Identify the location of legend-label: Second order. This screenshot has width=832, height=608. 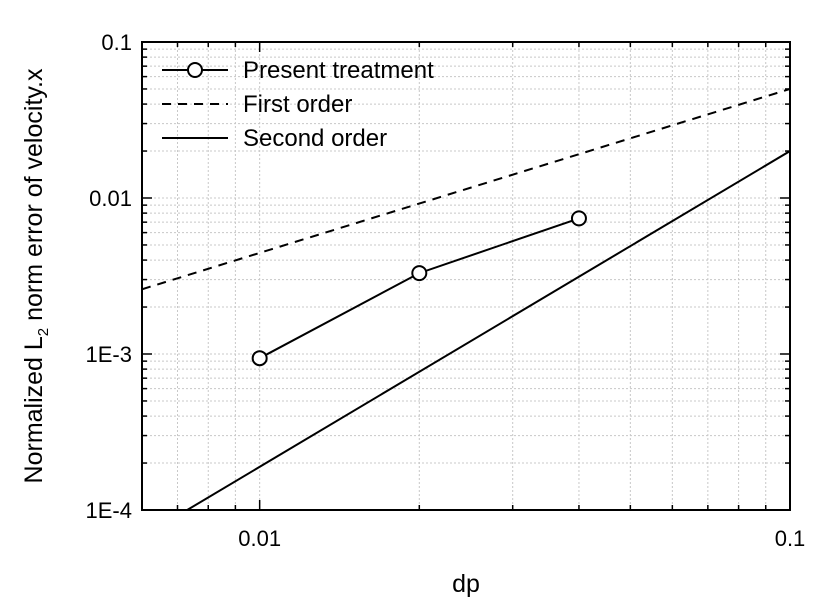
(315, 138).